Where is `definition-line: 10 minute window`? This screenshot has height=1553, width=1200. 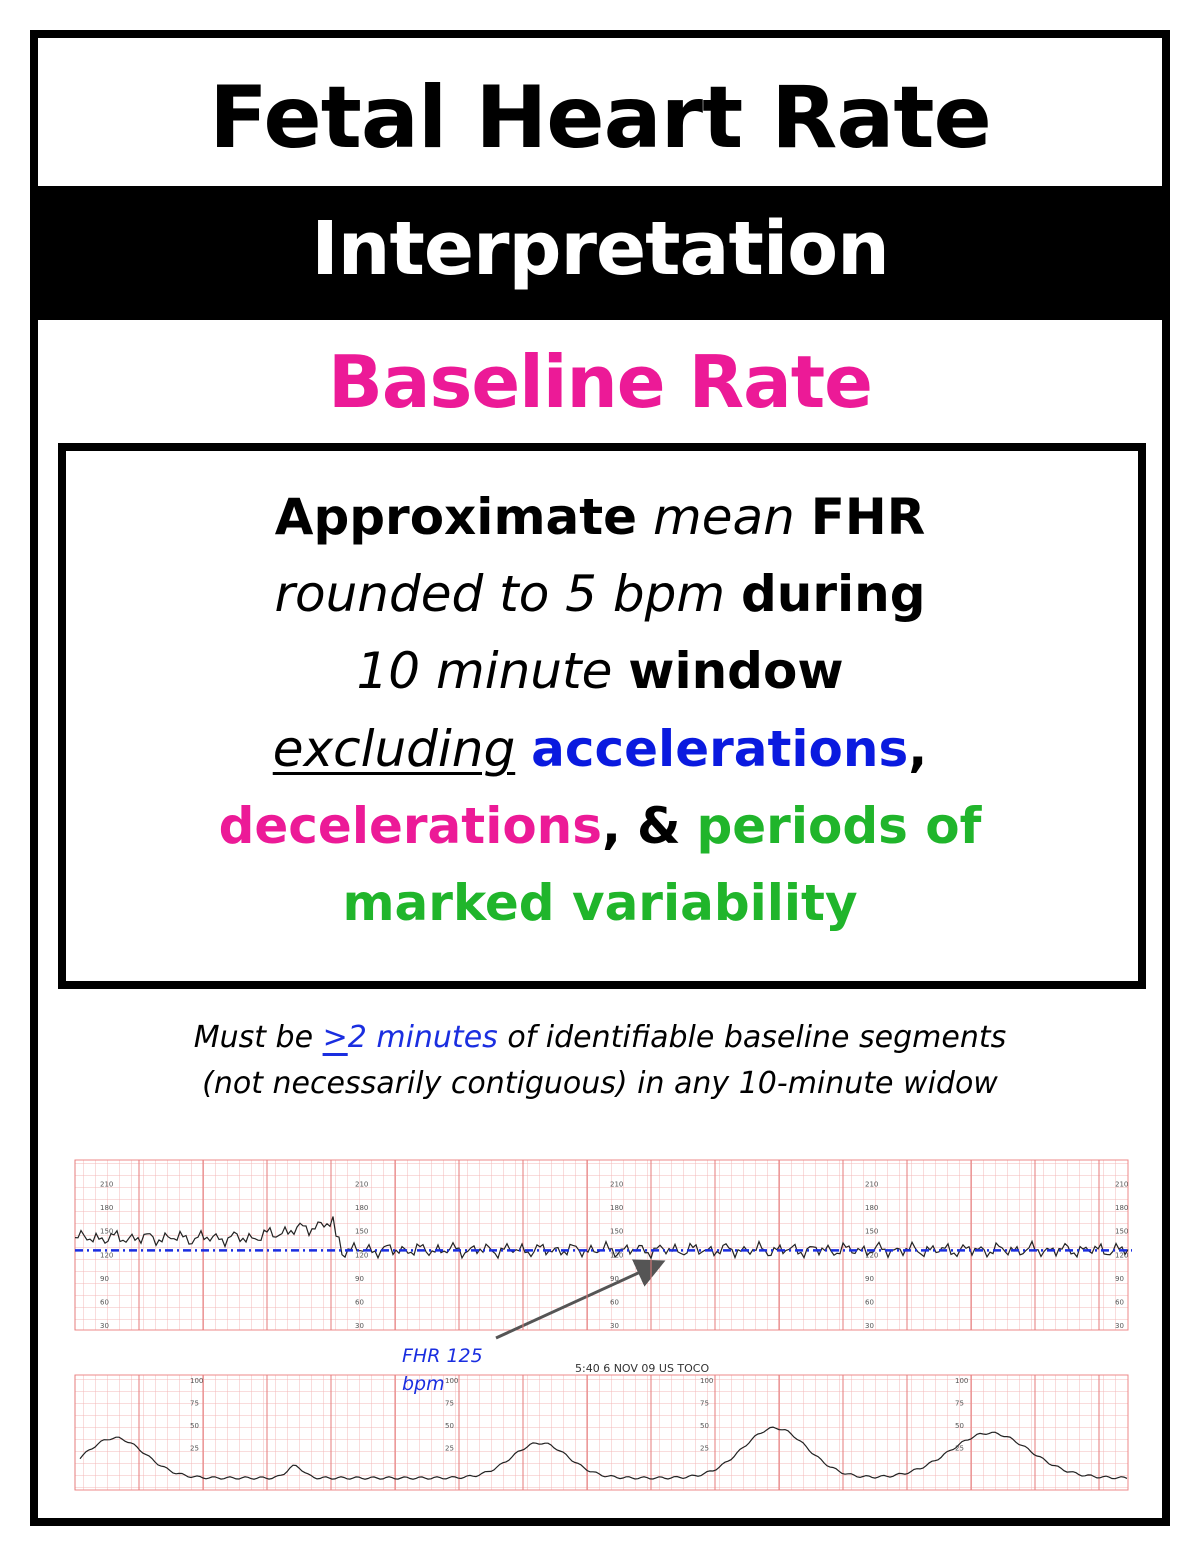 definition-line: 10 minute window is located at coordinates (600, 671).